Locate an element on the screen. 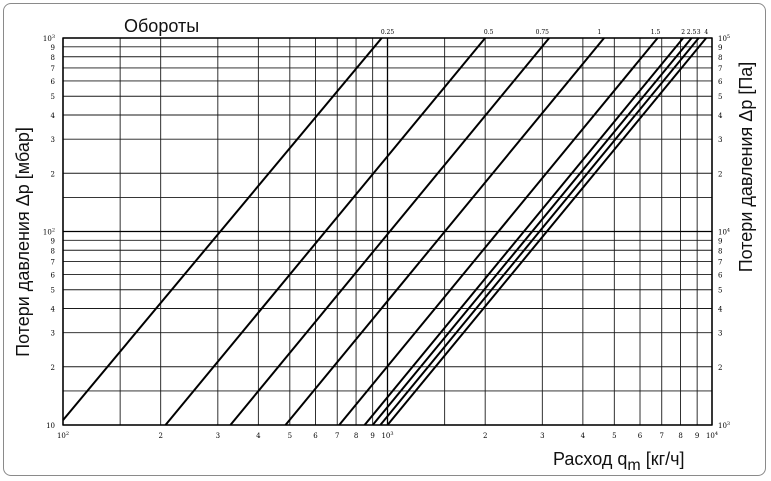  y-axis-label-right: Потери давления Δp [Па] is located at coordinates (746, 167).